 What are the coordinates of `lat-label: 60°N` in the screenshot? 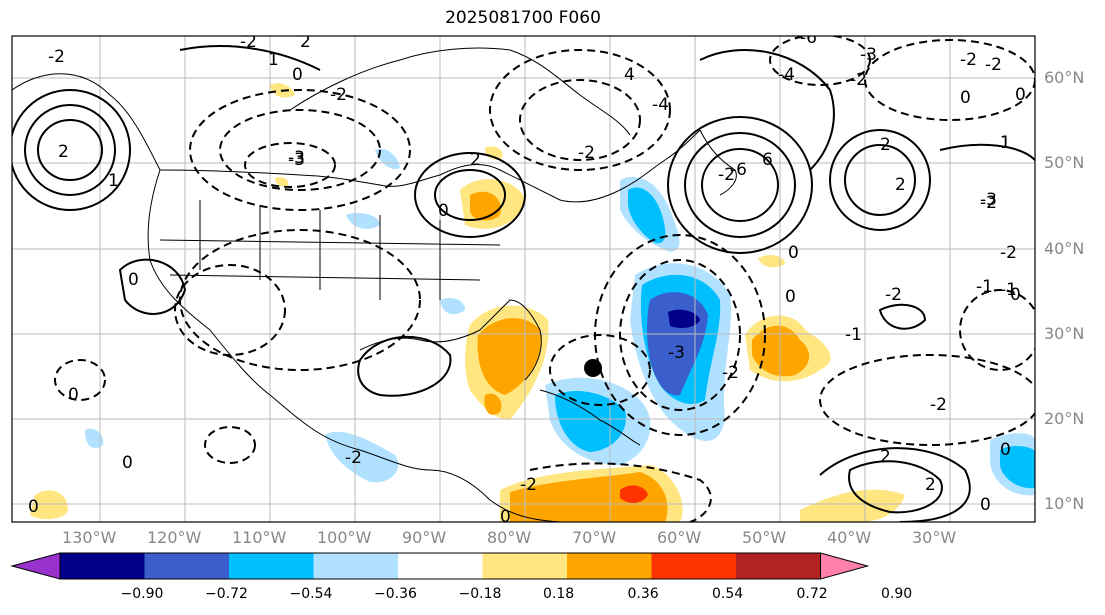 It's located at (1064, 77).